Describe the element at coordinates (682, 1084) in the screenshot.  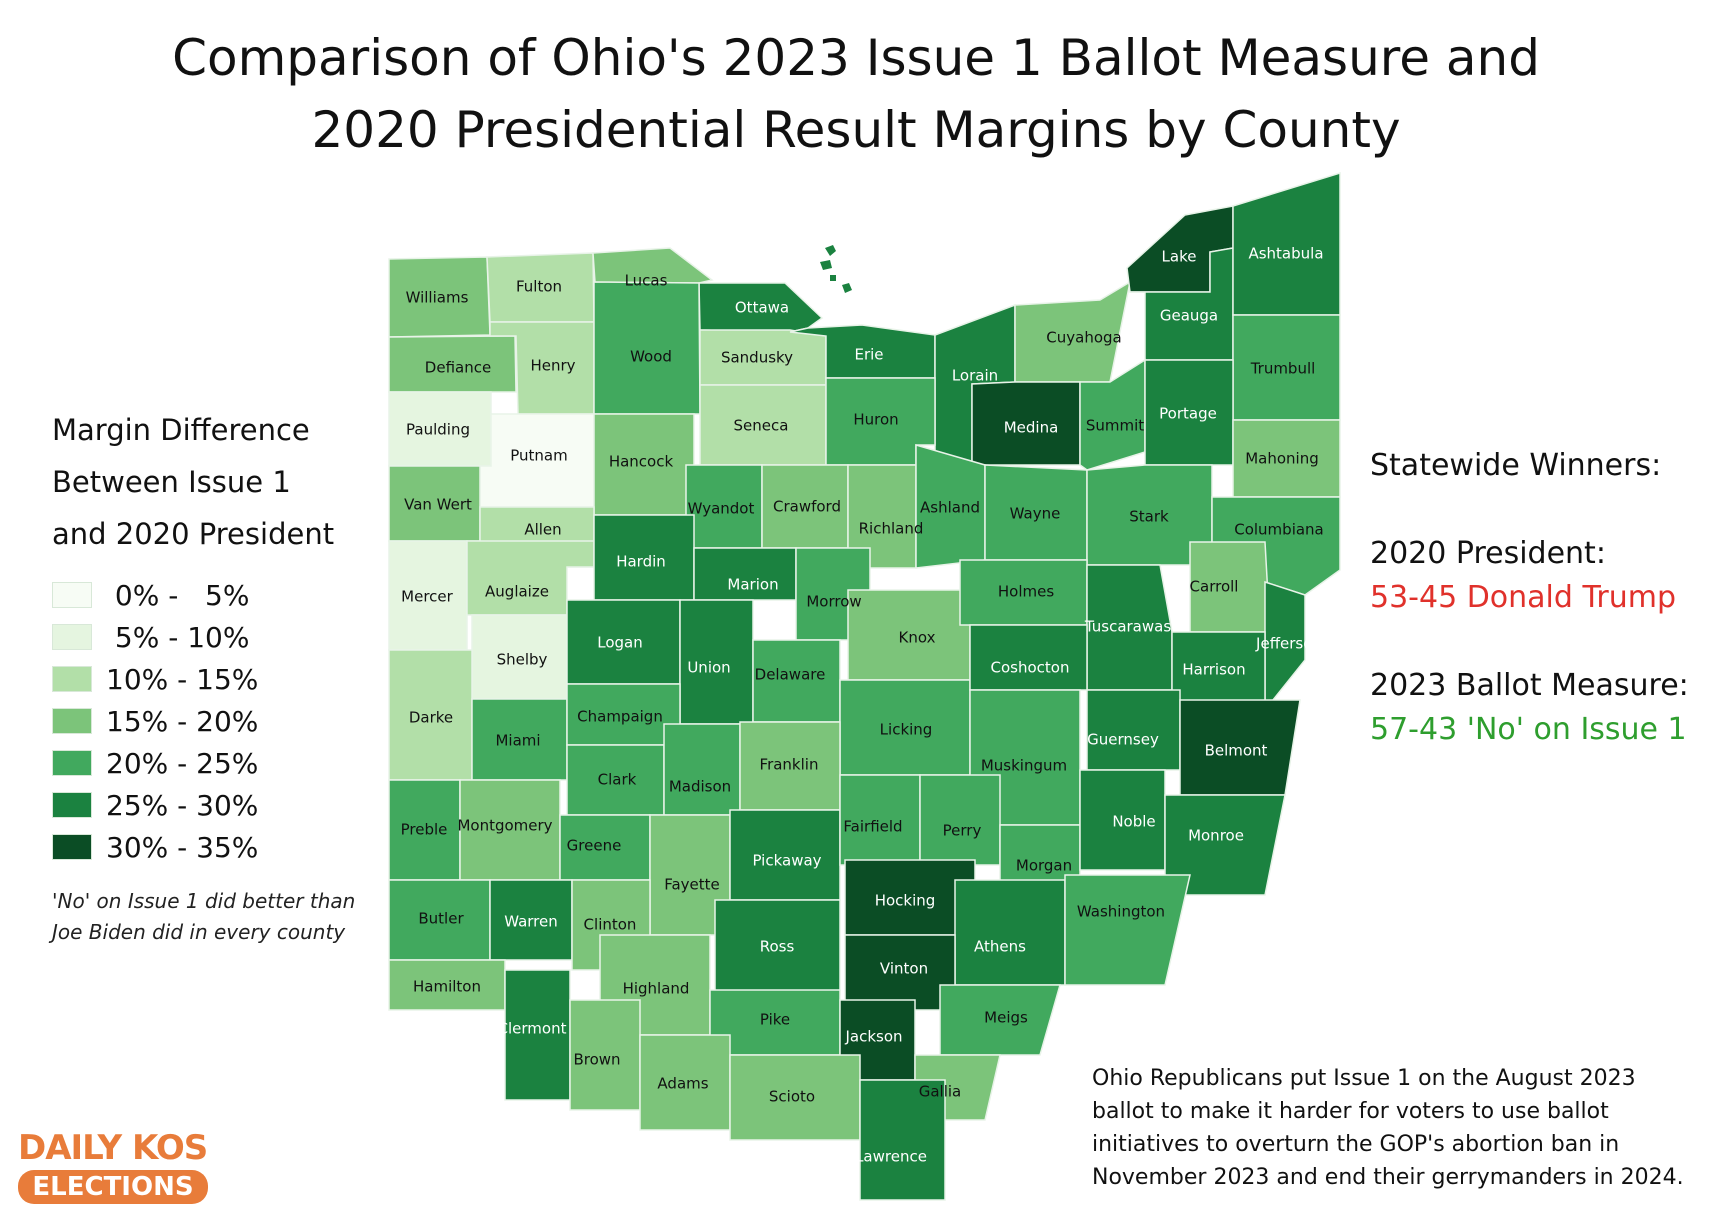
I see `county-label-adams: Adams` at that location.